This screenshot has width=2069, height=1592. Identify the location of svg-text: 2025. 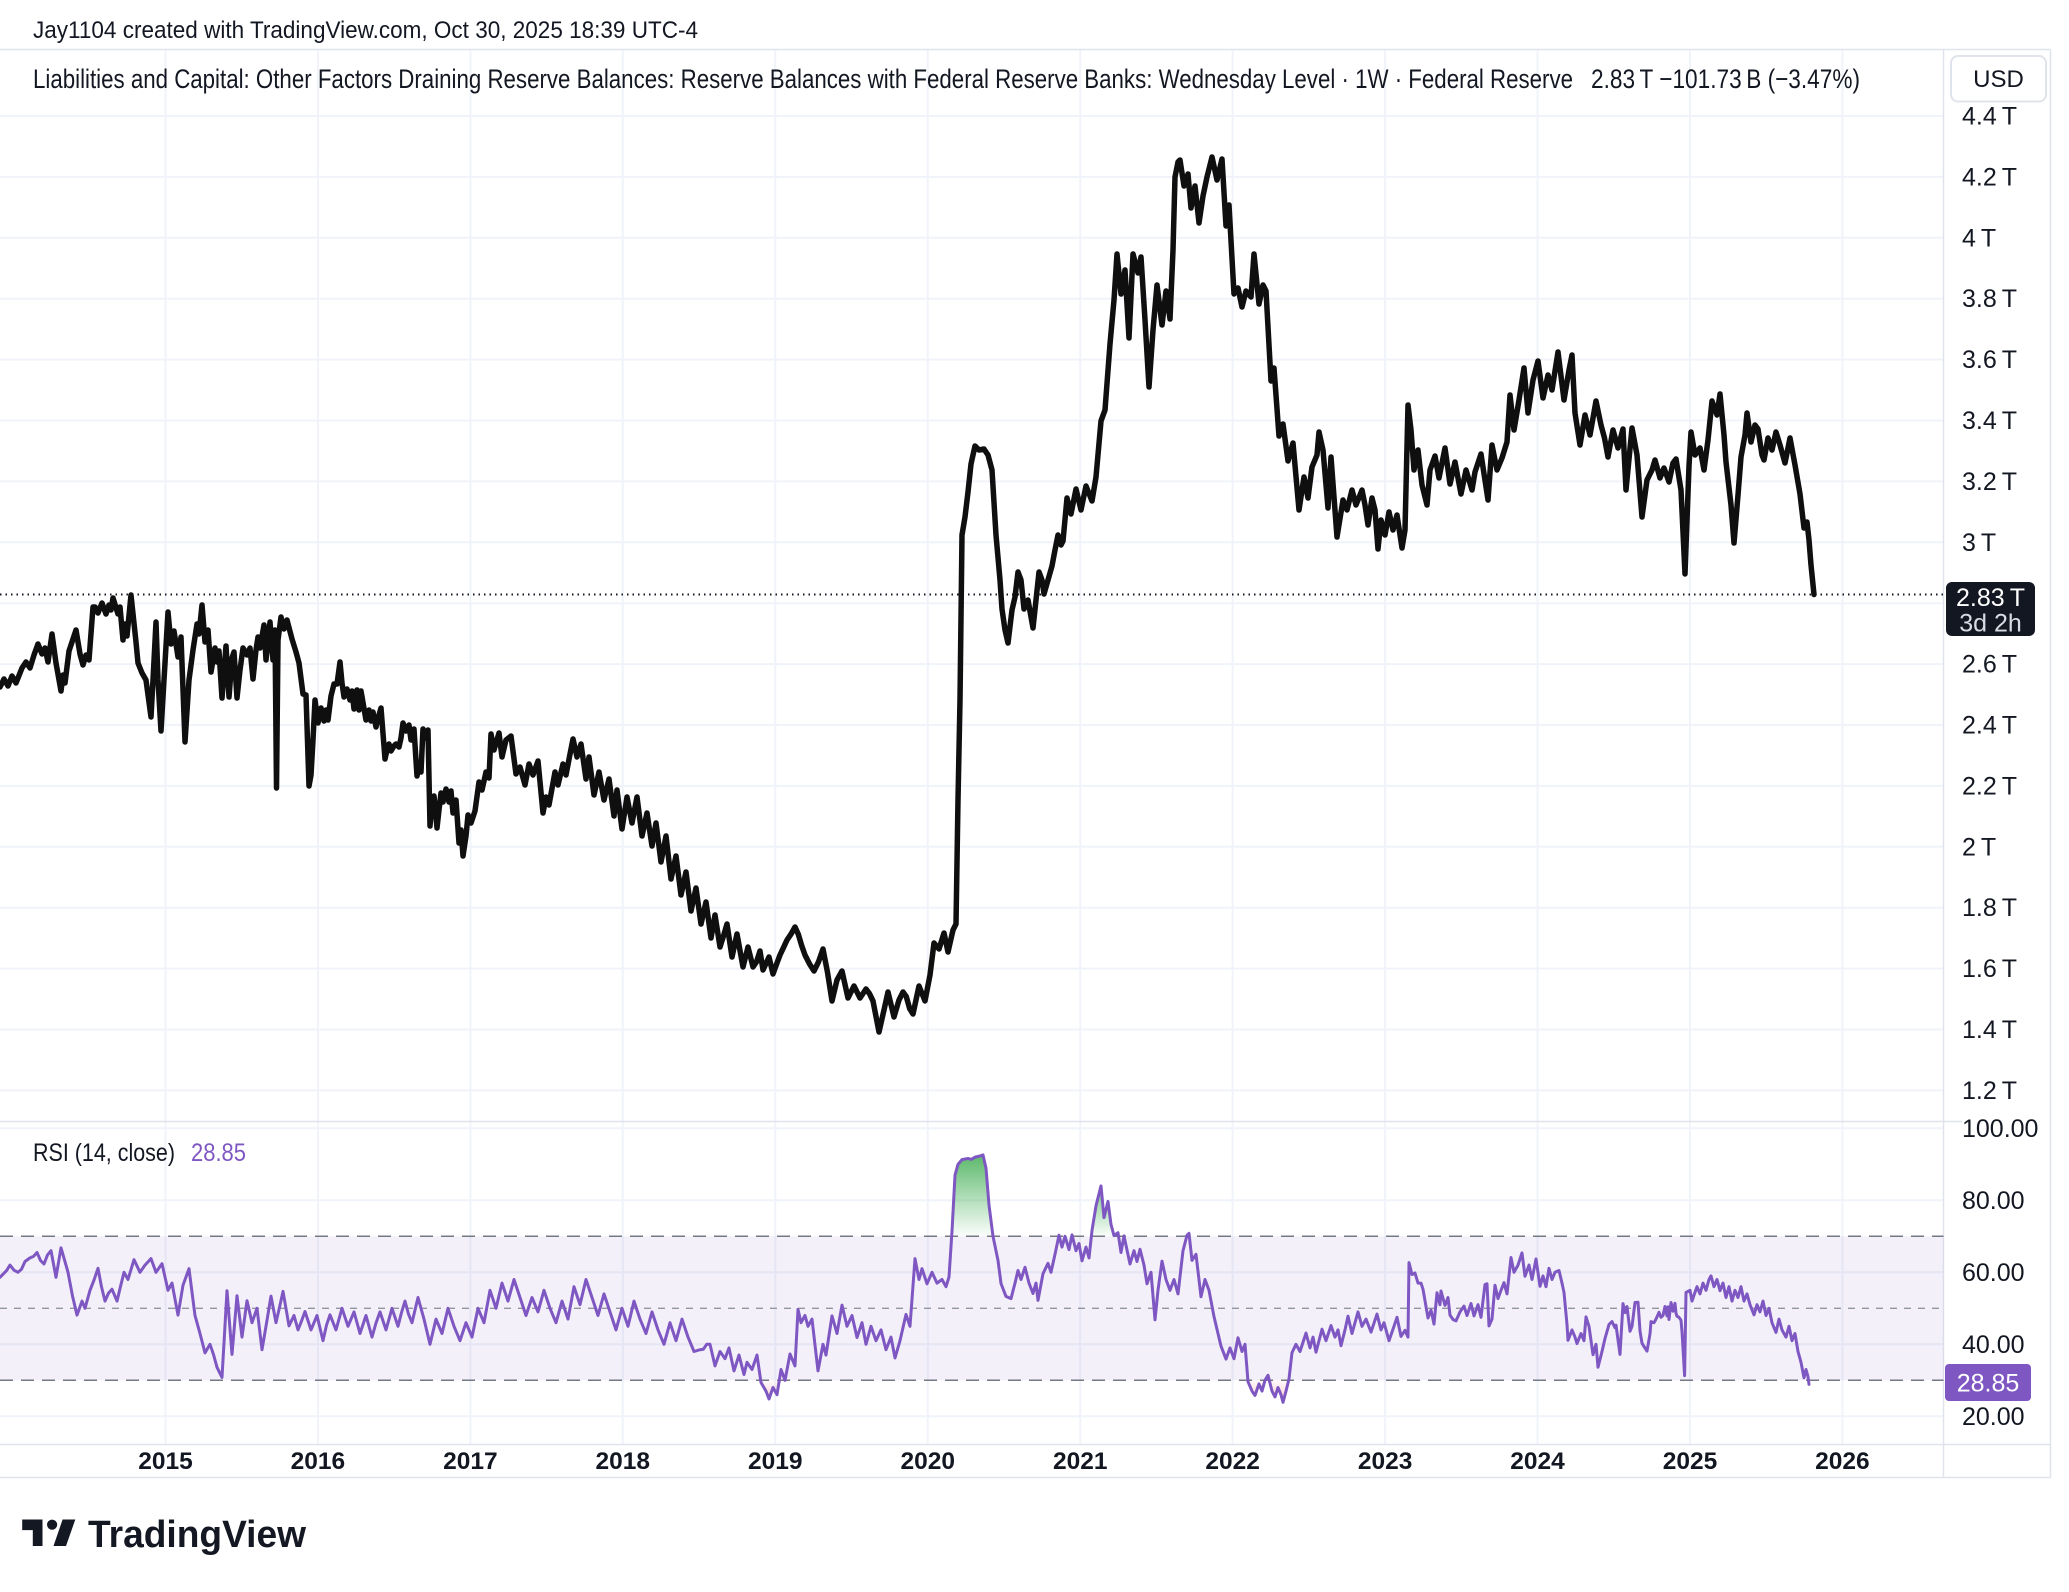
(1690, 1461).